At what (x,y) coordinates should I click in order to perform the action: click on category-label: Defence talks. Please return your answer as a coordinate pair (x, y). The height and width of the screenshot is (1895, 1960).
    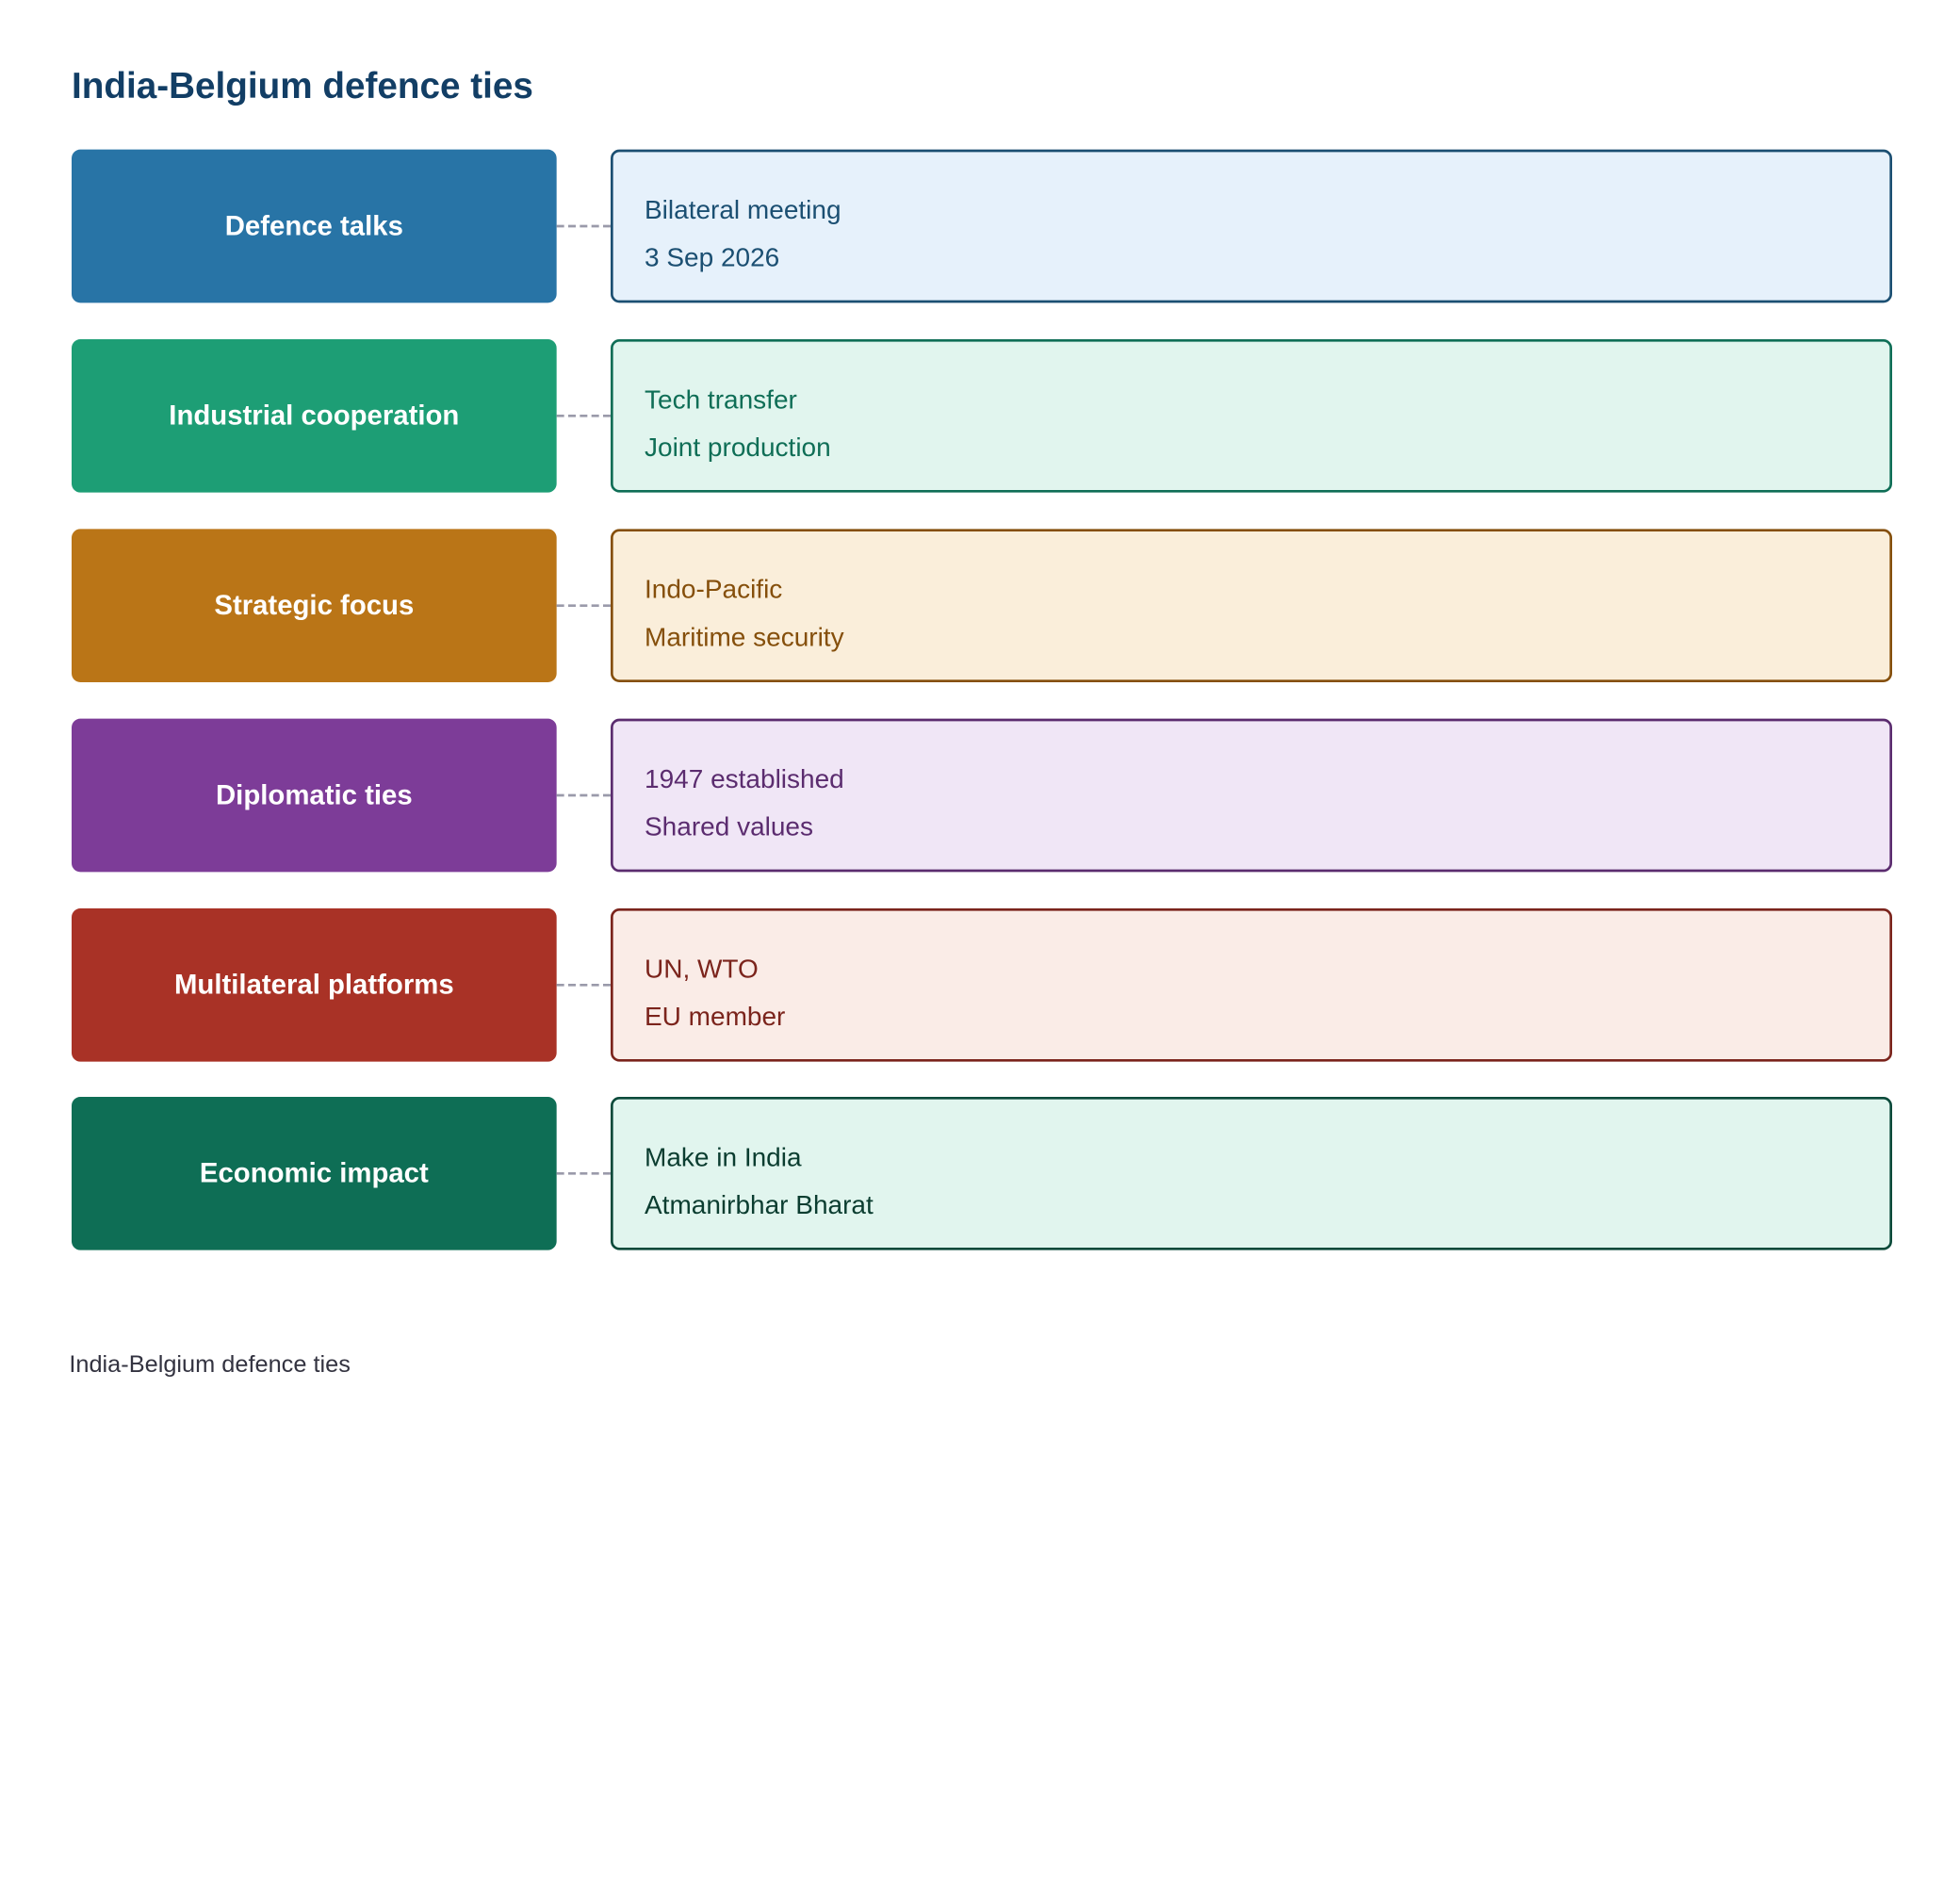
    Looking at the image, I should click on (313, 225).